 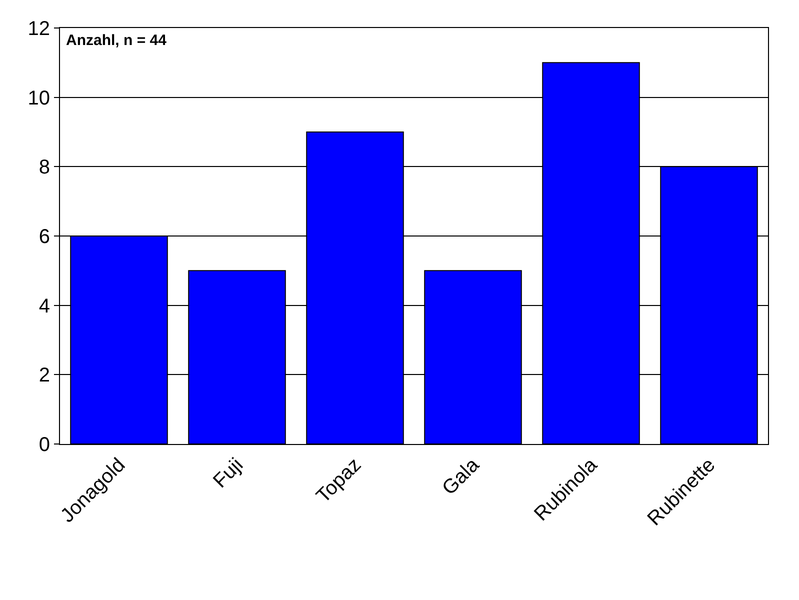 What do you see at coordinates (117, 40) in the screenshot?
I see `annotation: Anzahl, n = 44` at bounding box center [117, 40].